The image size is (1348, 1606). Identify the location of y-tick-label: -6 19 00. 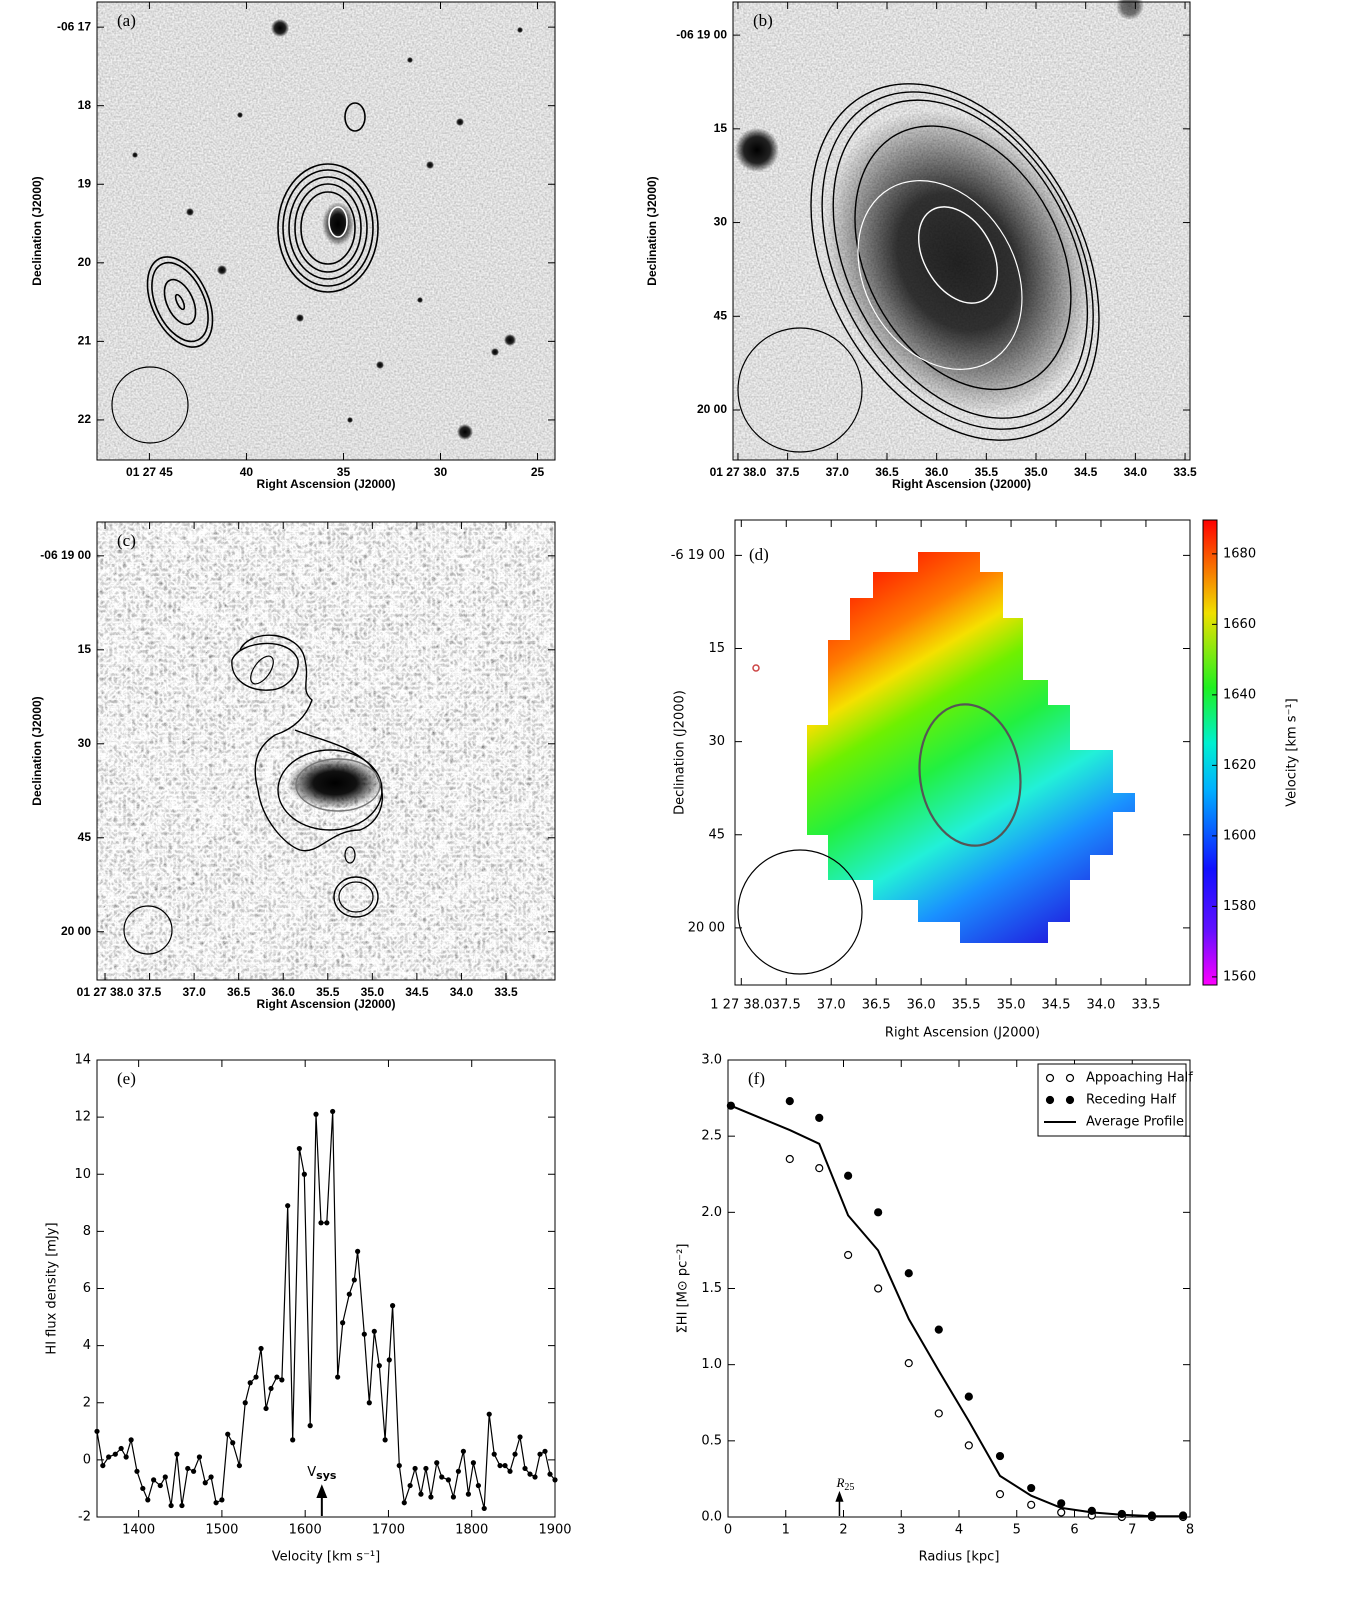
(698, 555).